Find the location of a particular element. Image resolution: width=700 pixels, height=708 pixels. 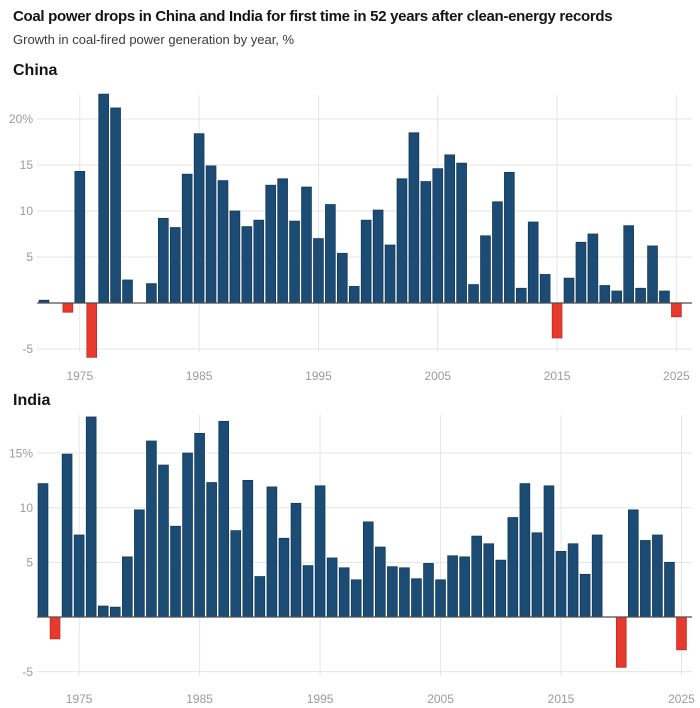

bar-2003 is located at coordinates (414, 218).